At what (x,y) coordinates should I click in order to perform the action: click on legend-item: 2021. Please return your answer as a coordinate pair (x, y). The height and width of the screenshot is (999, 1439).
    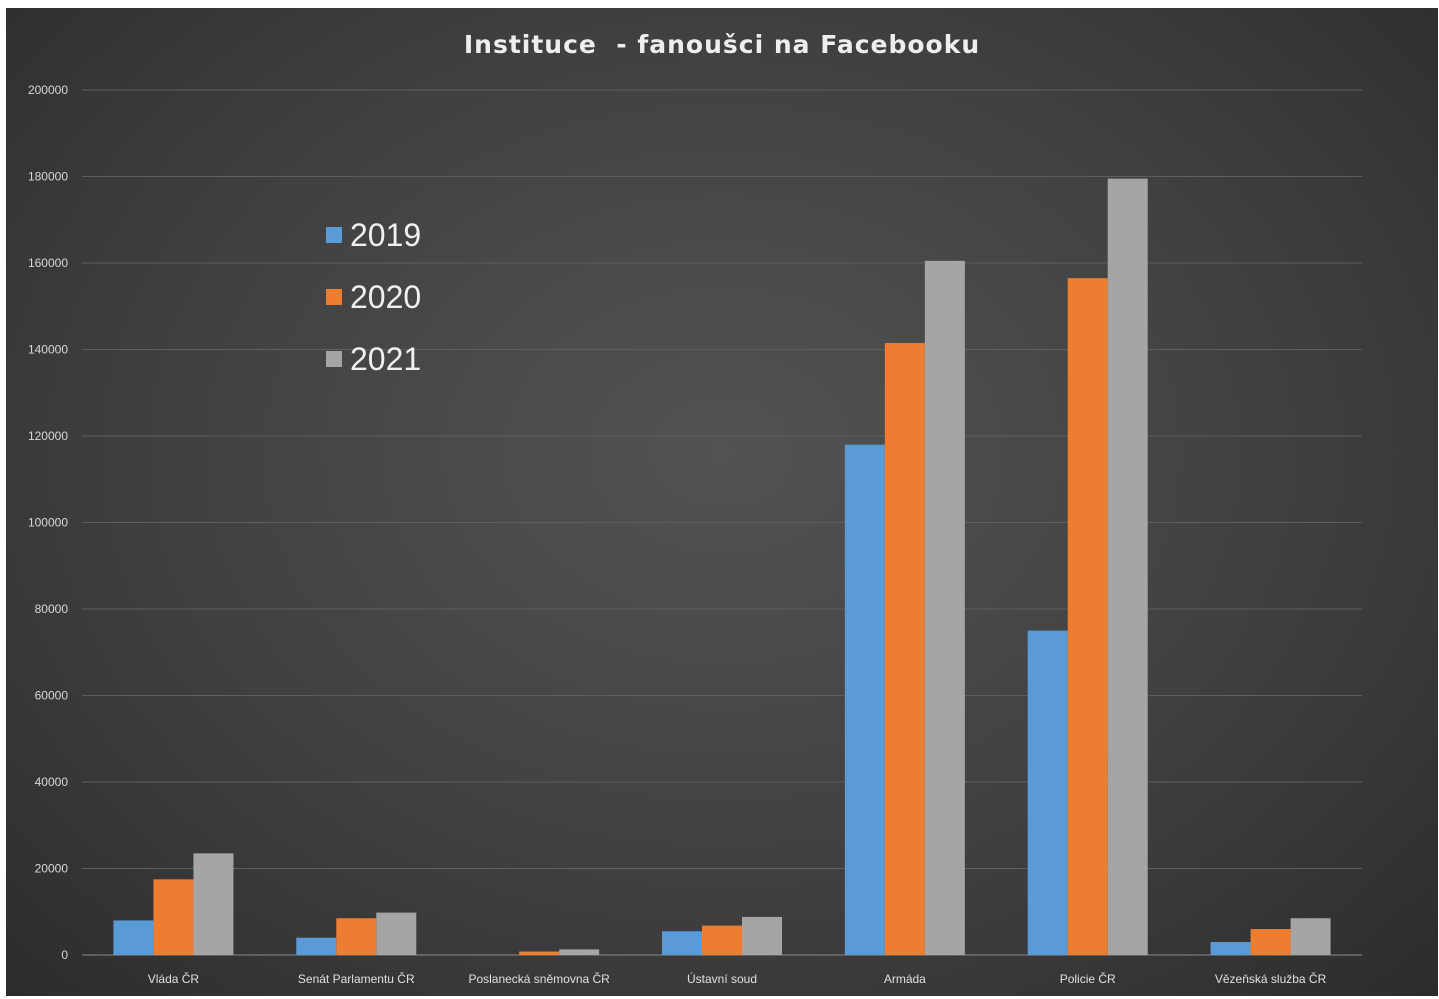
    Looking at the image, I should click on (373, 359).